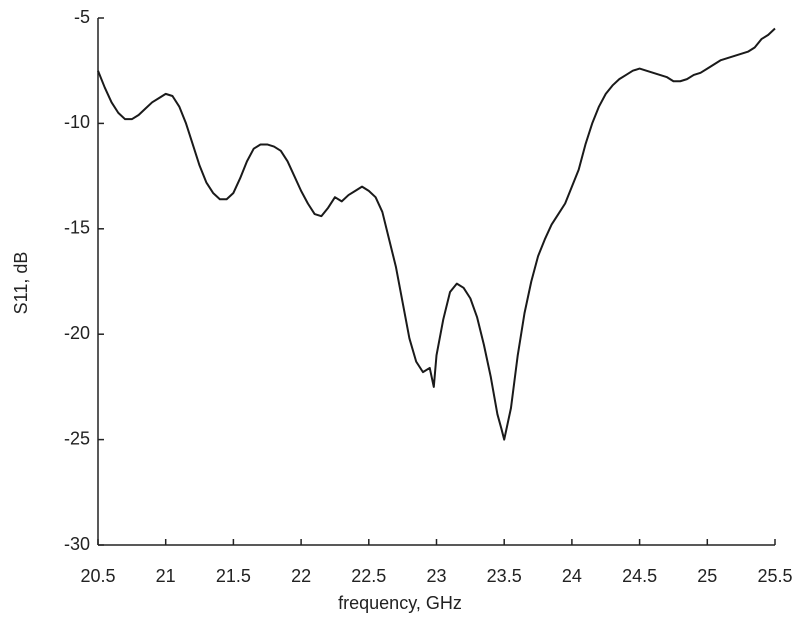  I want to click on y-tick-label: -30, so click(77, 544).